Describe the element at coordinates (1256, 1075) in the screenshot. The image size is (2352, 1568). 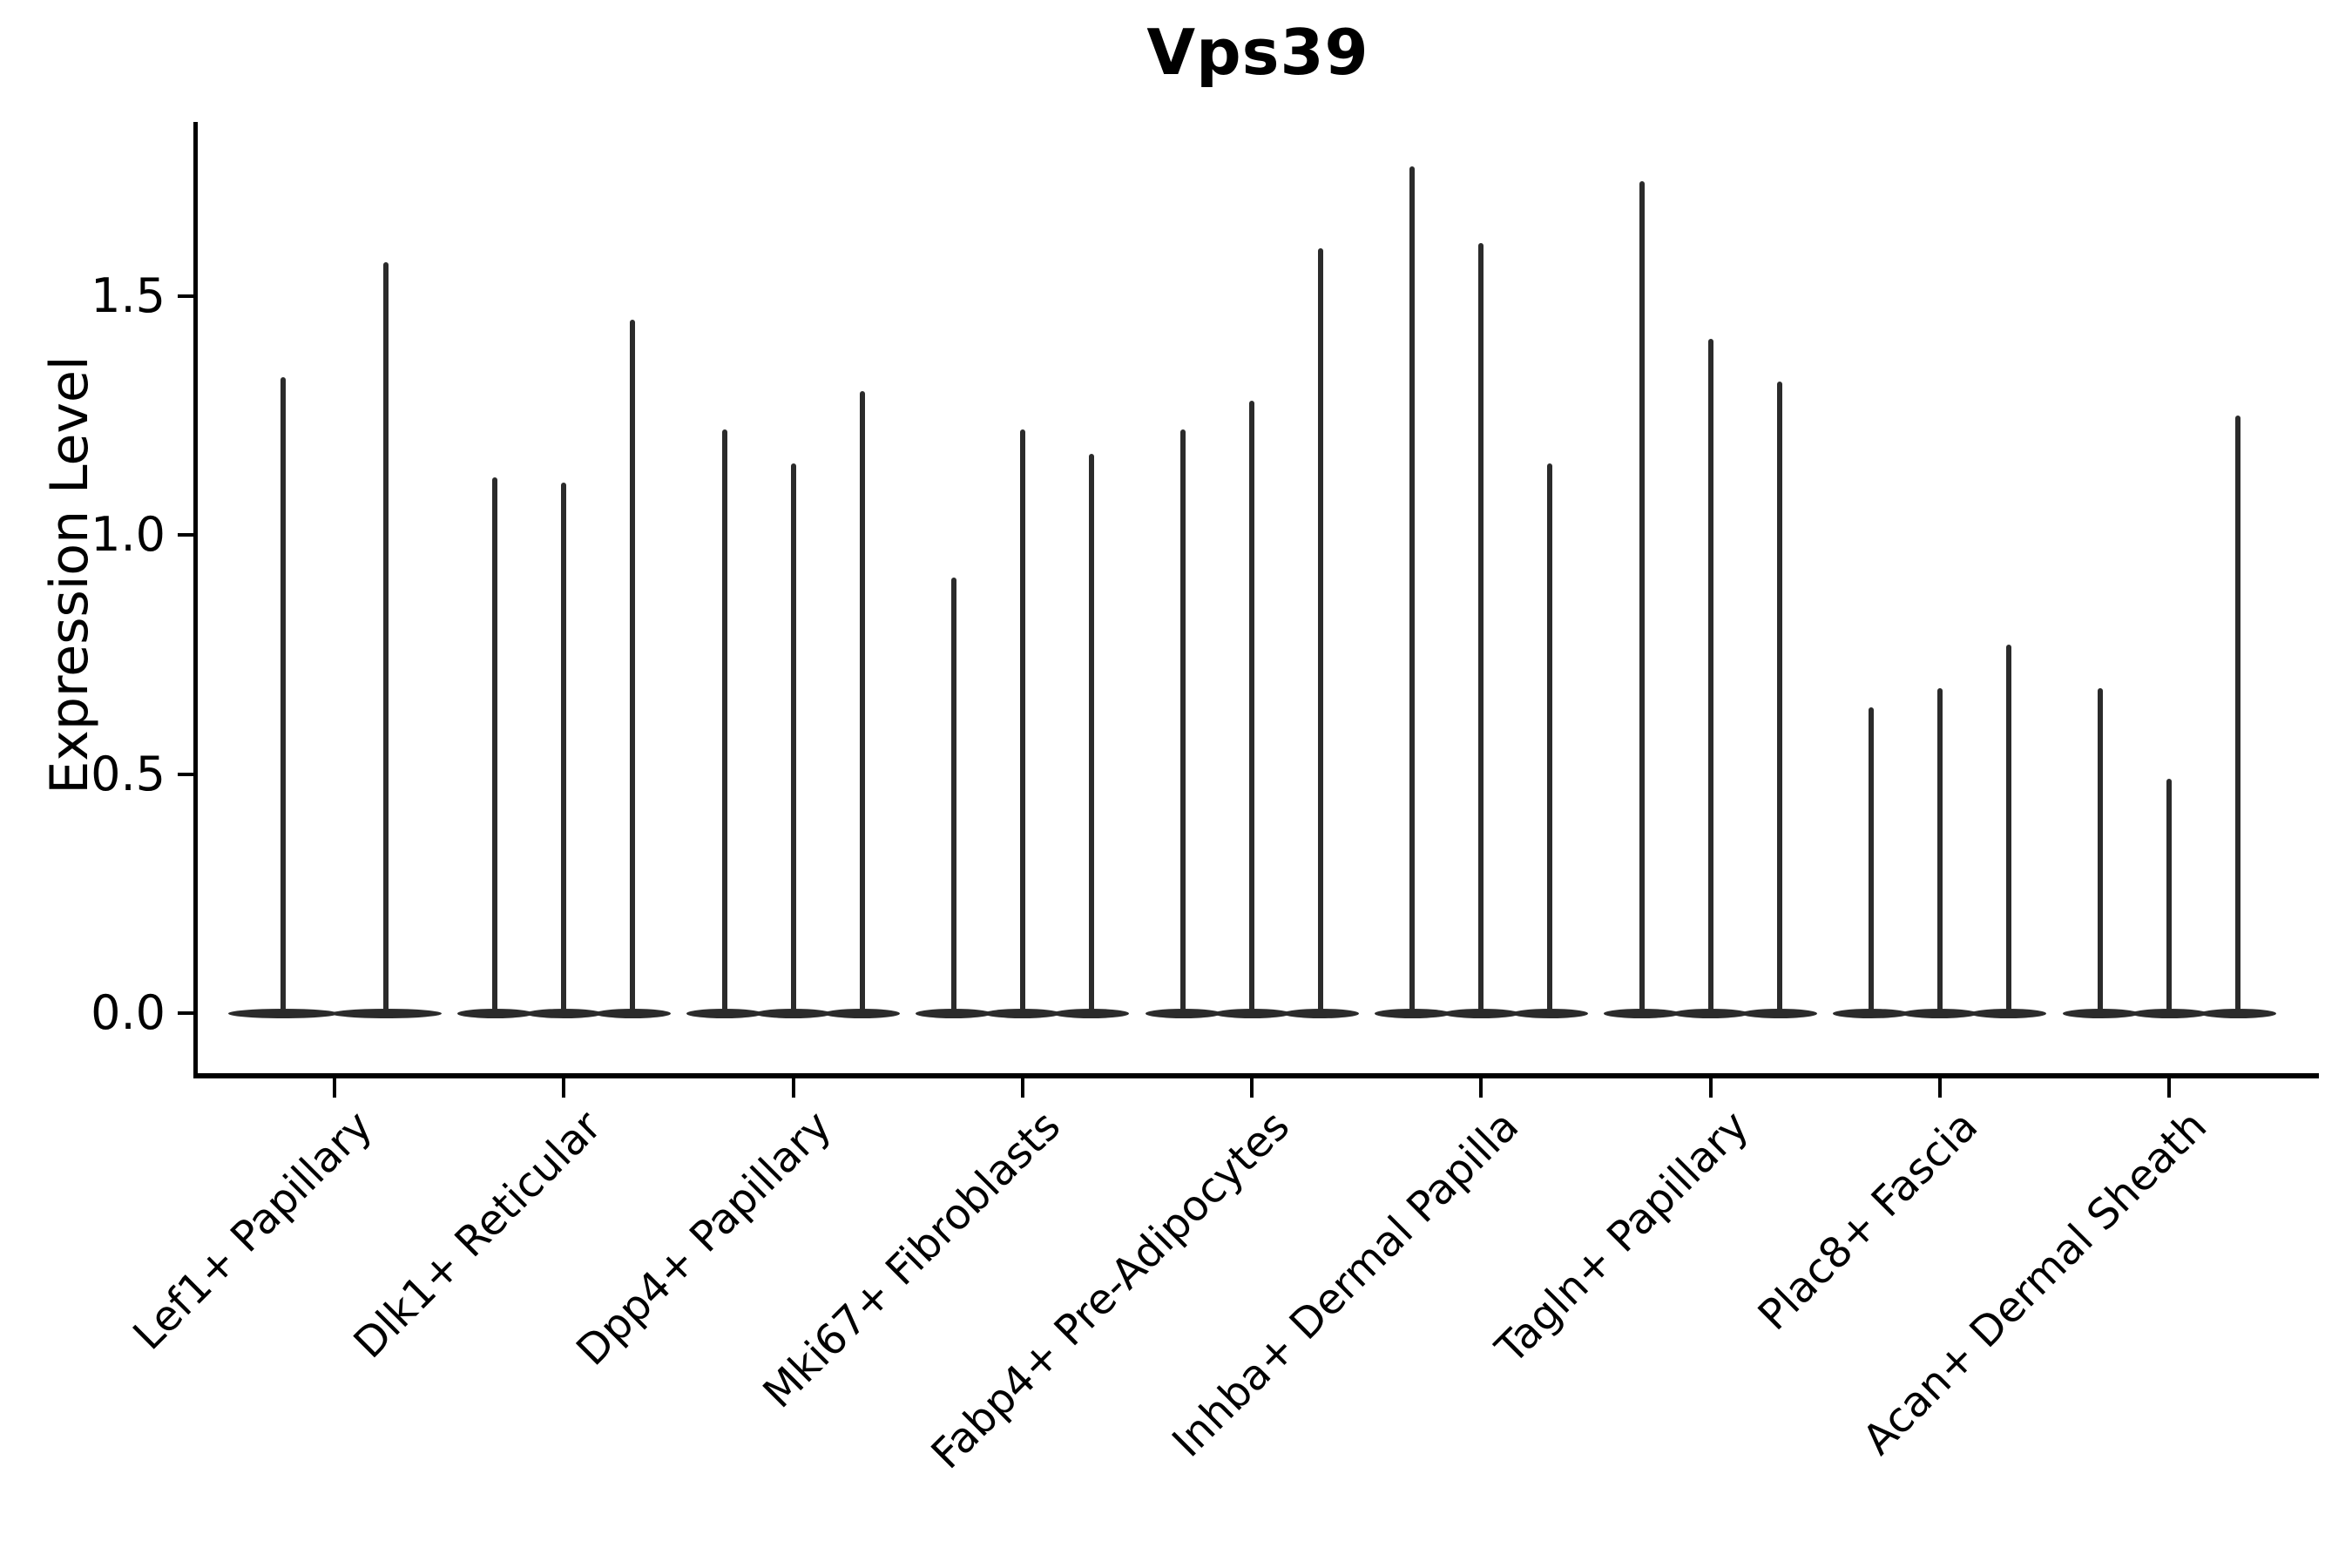
I see `x-axis-spine` at that location.